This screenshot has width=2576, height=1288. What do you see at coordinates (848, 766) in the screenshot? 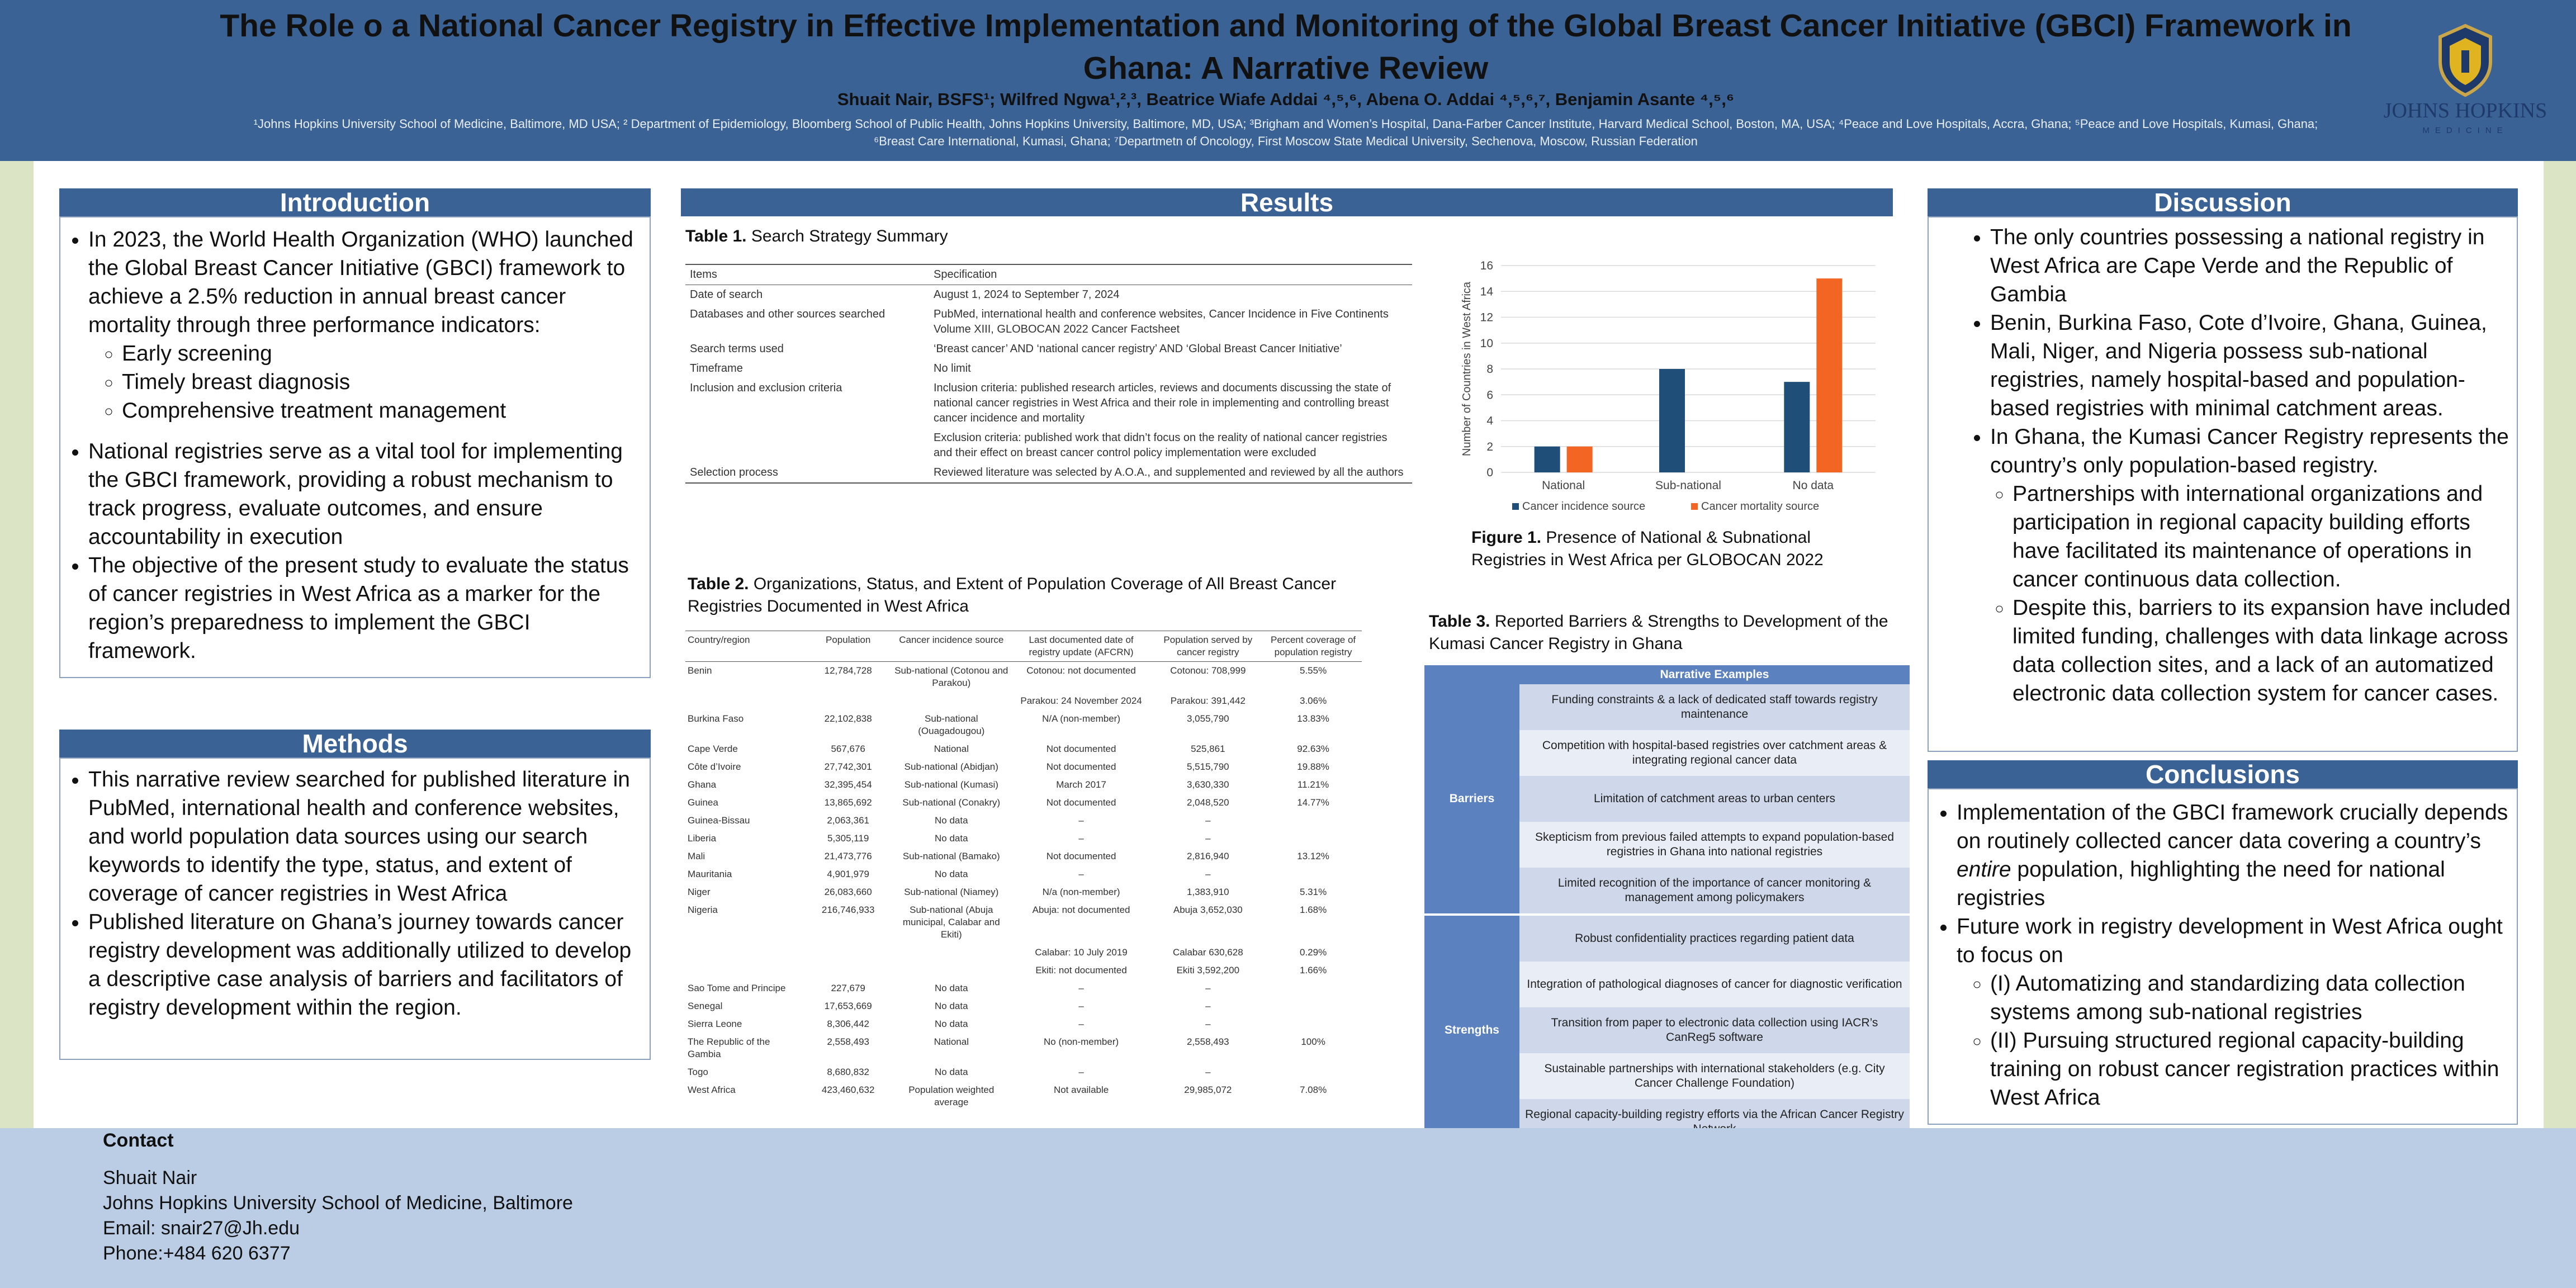
I see `table2-cell: 27,742,301` at bounding box center [848, 766].